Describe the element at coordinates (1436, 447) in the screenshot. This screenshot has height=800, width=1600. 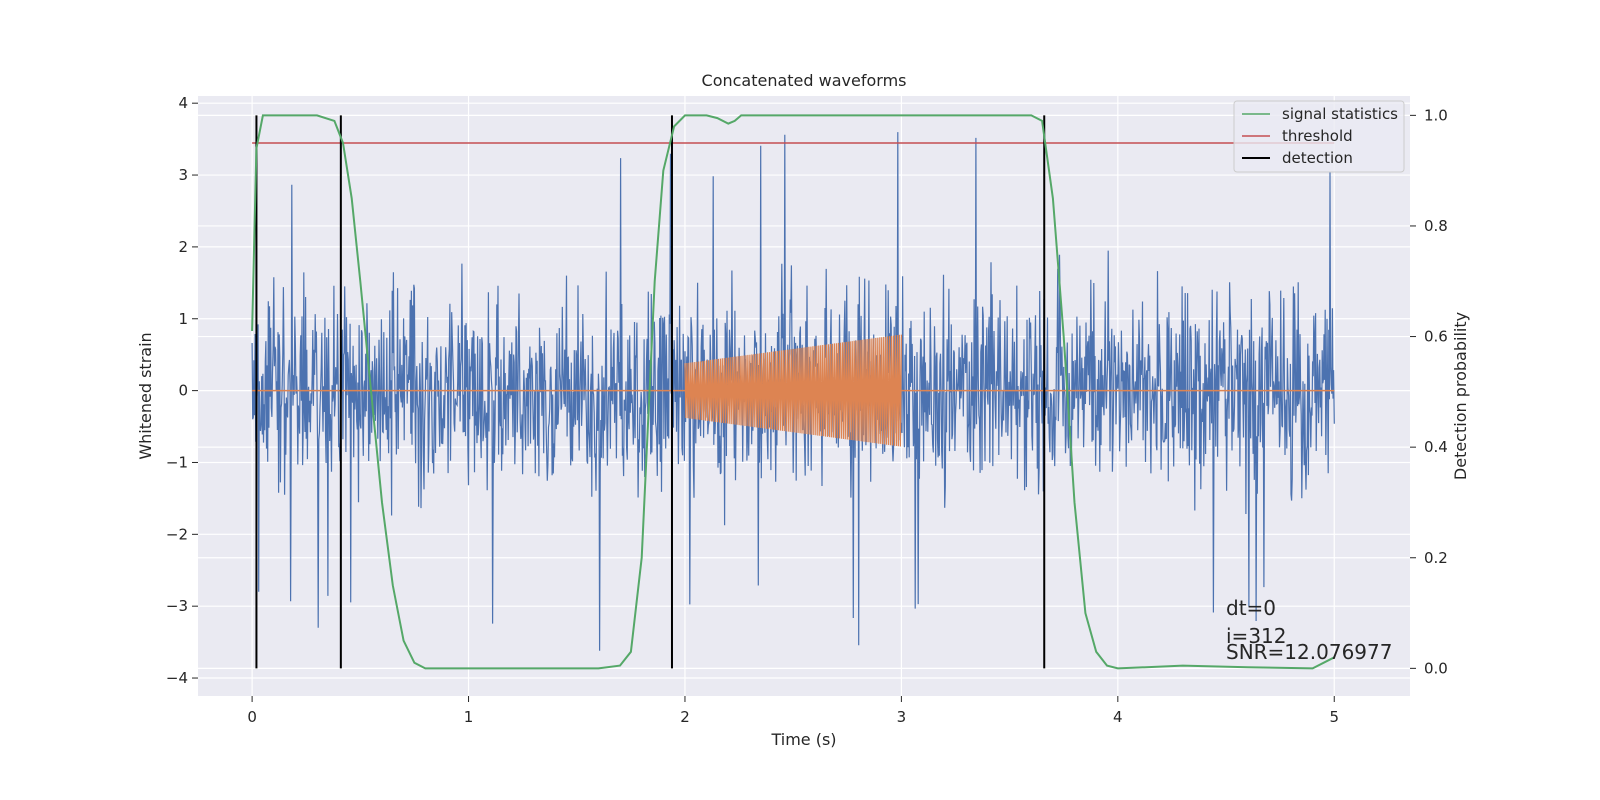
I see `y-tick-label-right: 0.4` at that location.